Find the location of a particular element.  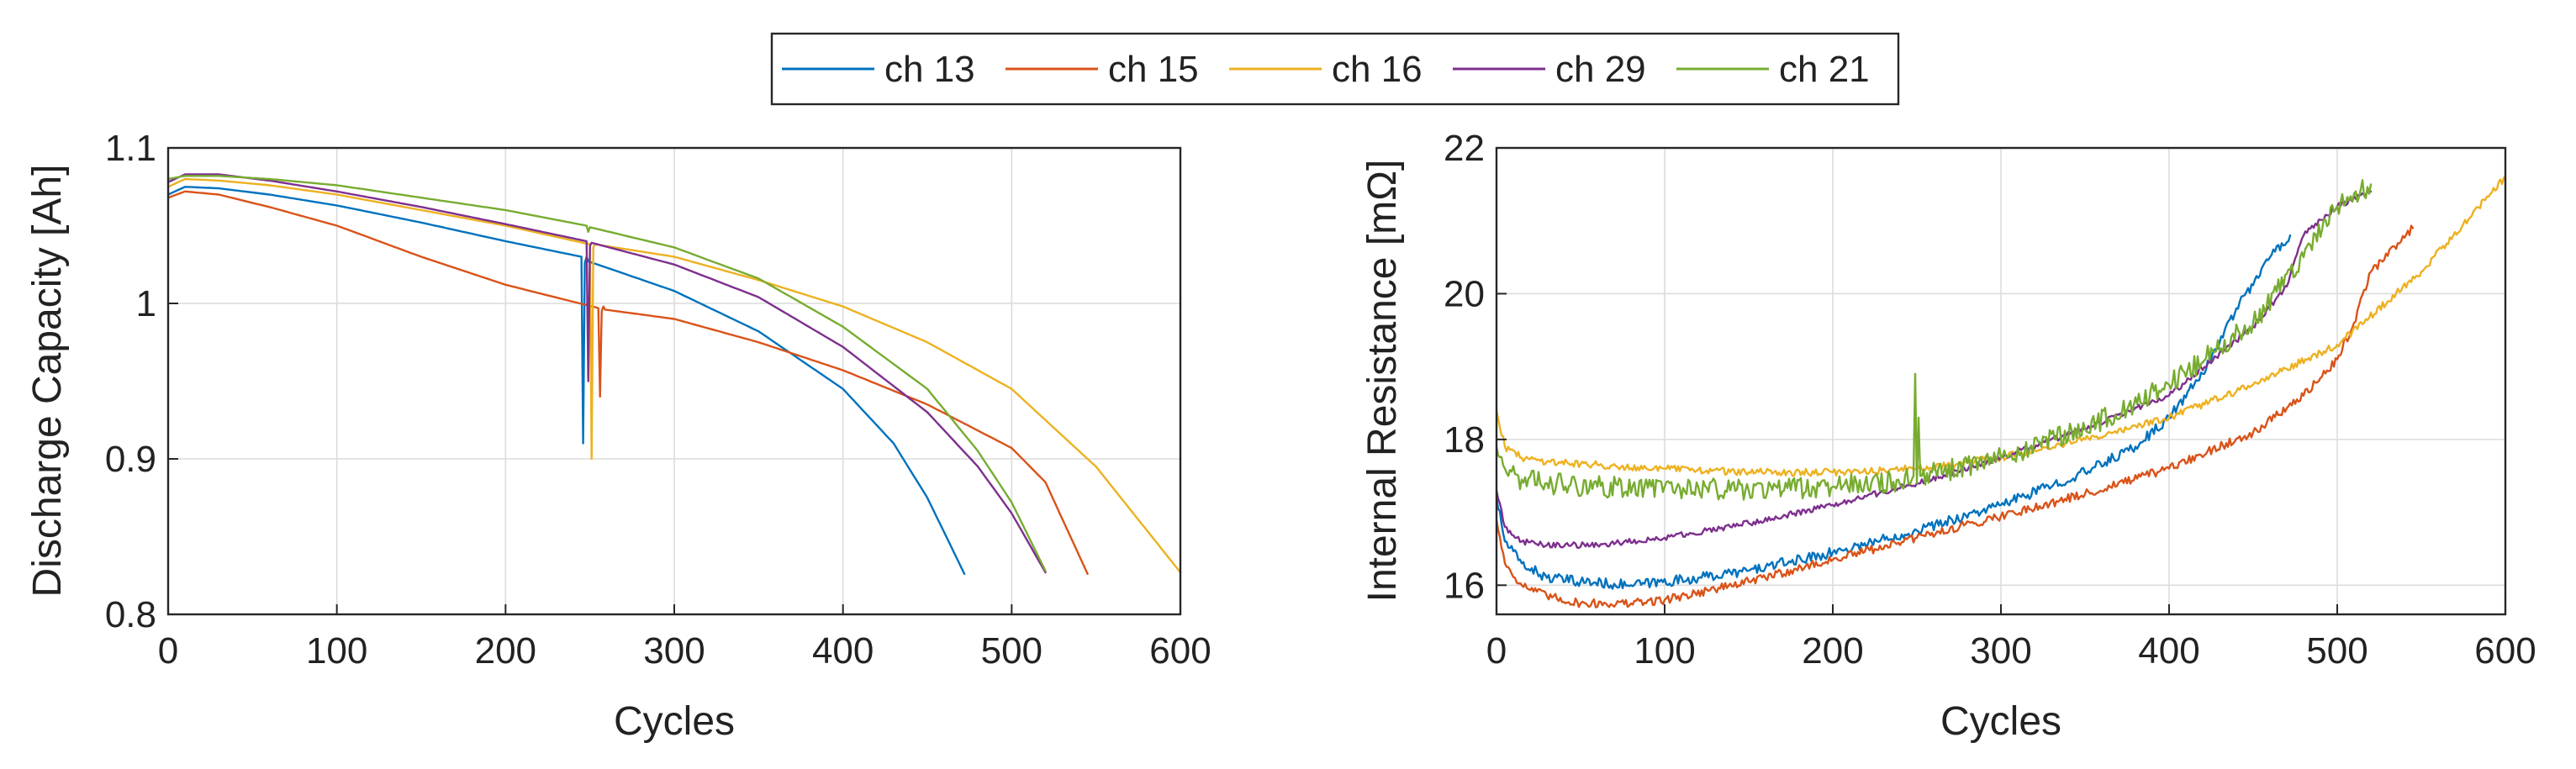

capacity-x-tick-label: 300 is located at coordinates (674, 651).